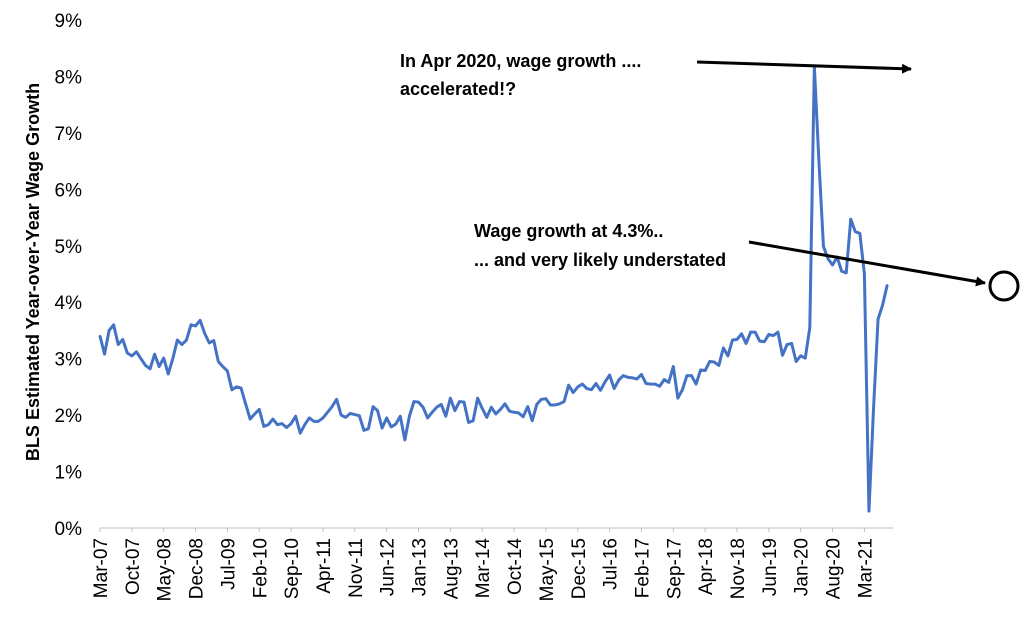 Image resolution: width=1024 pixels, height=622 pixels. What do you see at coordinates (770, 567) in the screenshot?
I see `x-tick-label: Jun-19` at bounding box center [770, 567].